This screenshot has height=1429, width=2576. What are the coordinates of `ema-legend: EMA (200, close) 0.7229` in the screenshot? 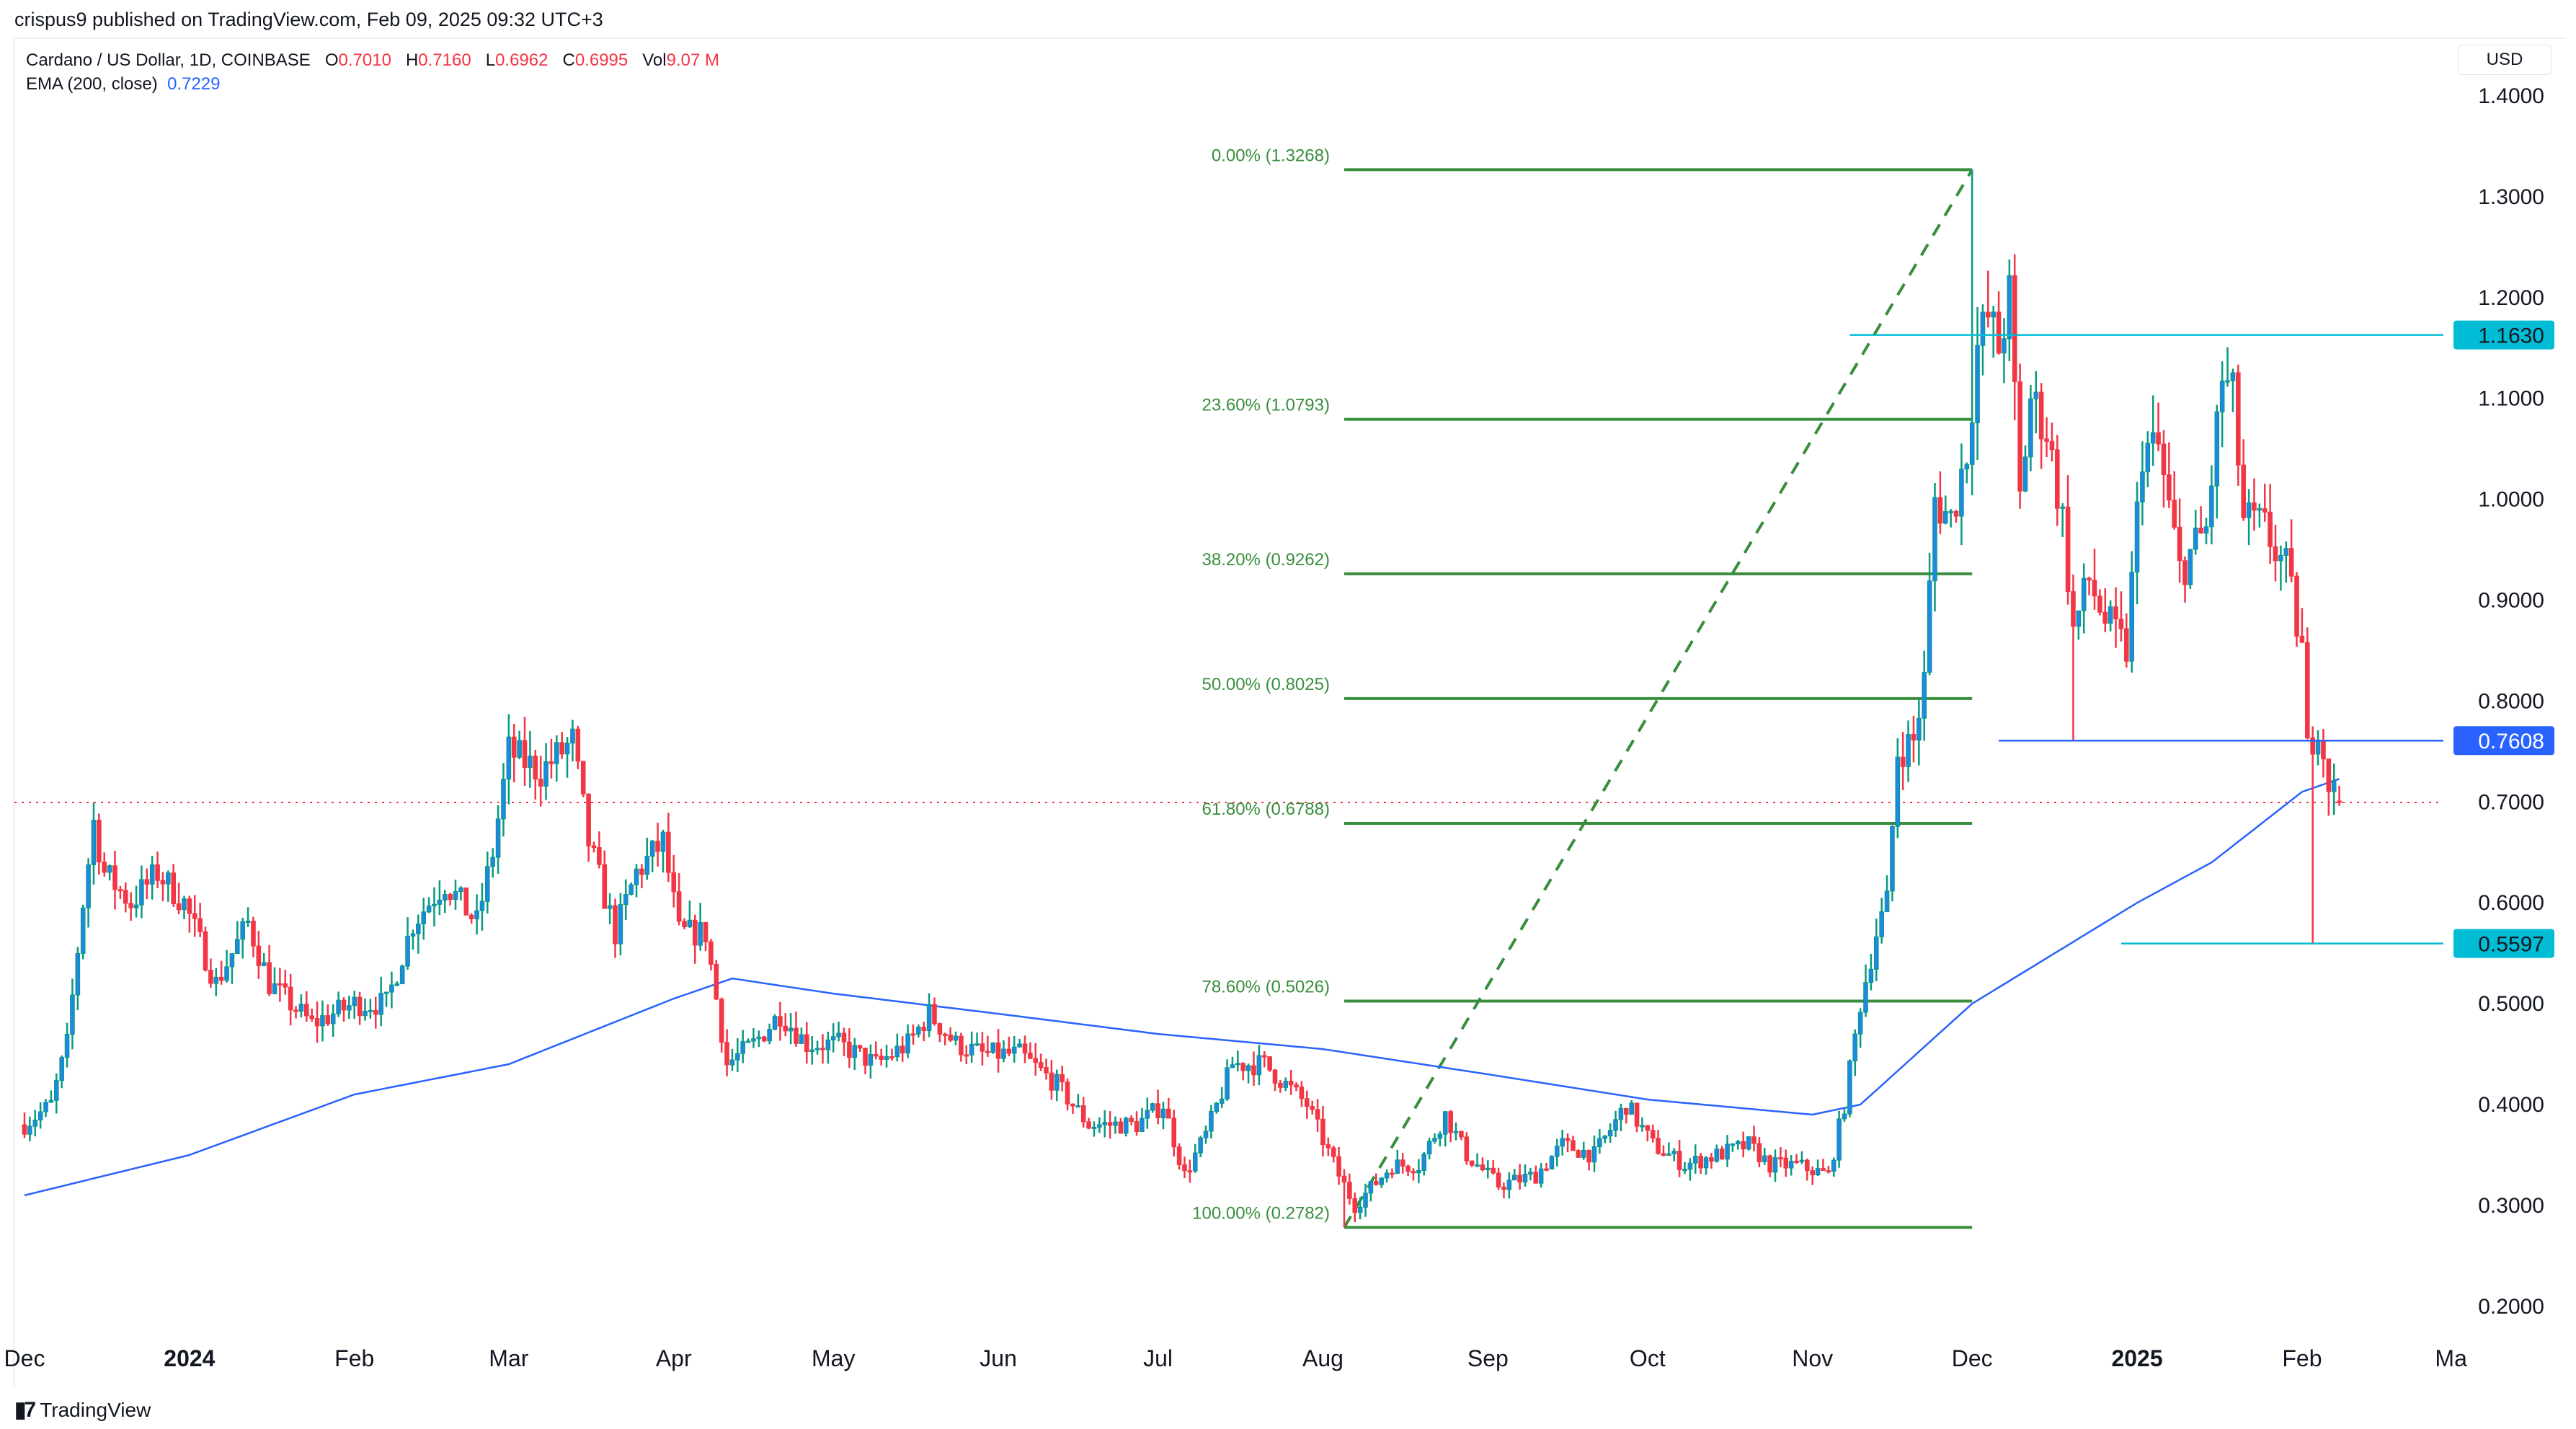 It's located at (123, 84).